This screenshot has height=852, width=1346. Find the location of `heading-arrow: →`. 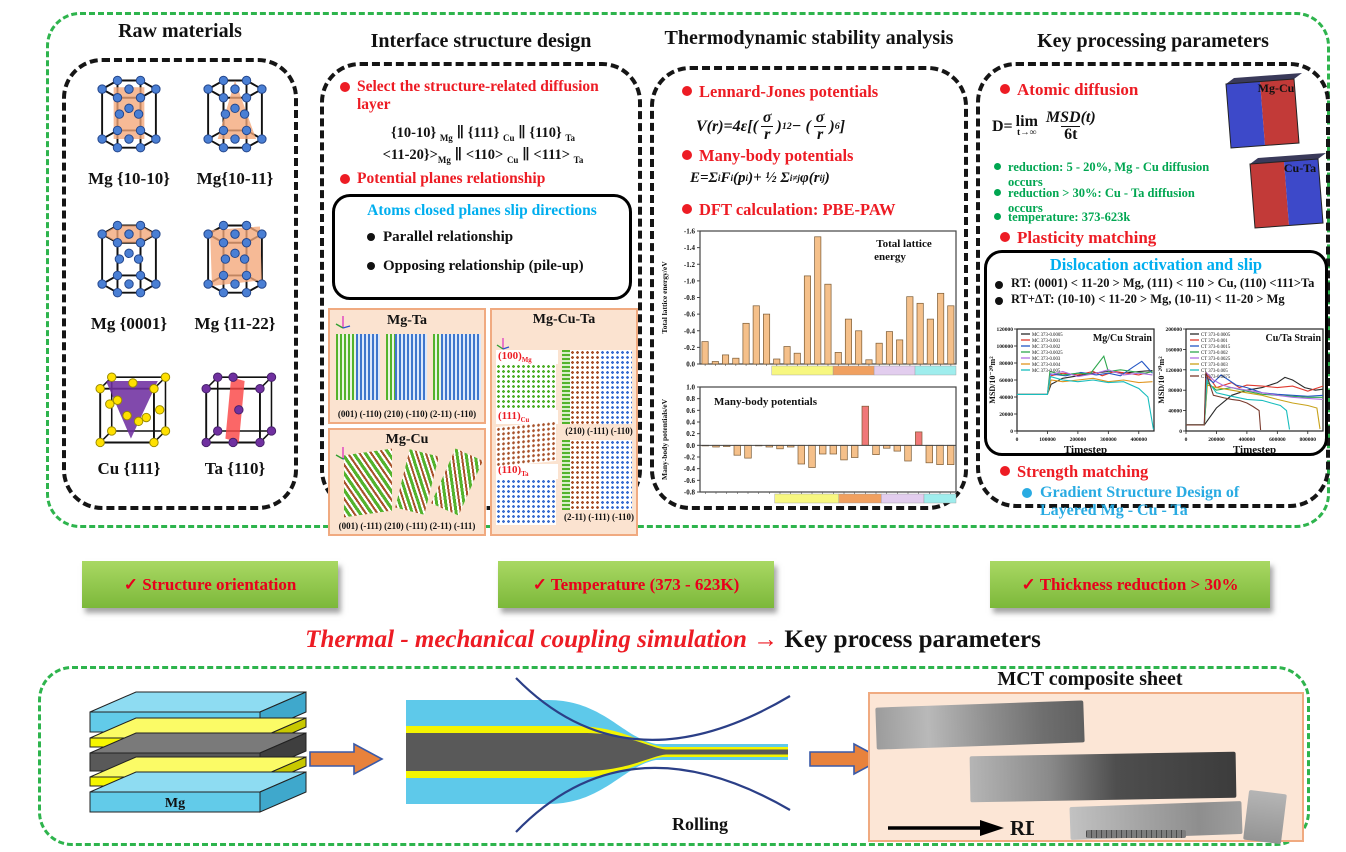

heading-arrow: → is located at coordinates (766, 639).